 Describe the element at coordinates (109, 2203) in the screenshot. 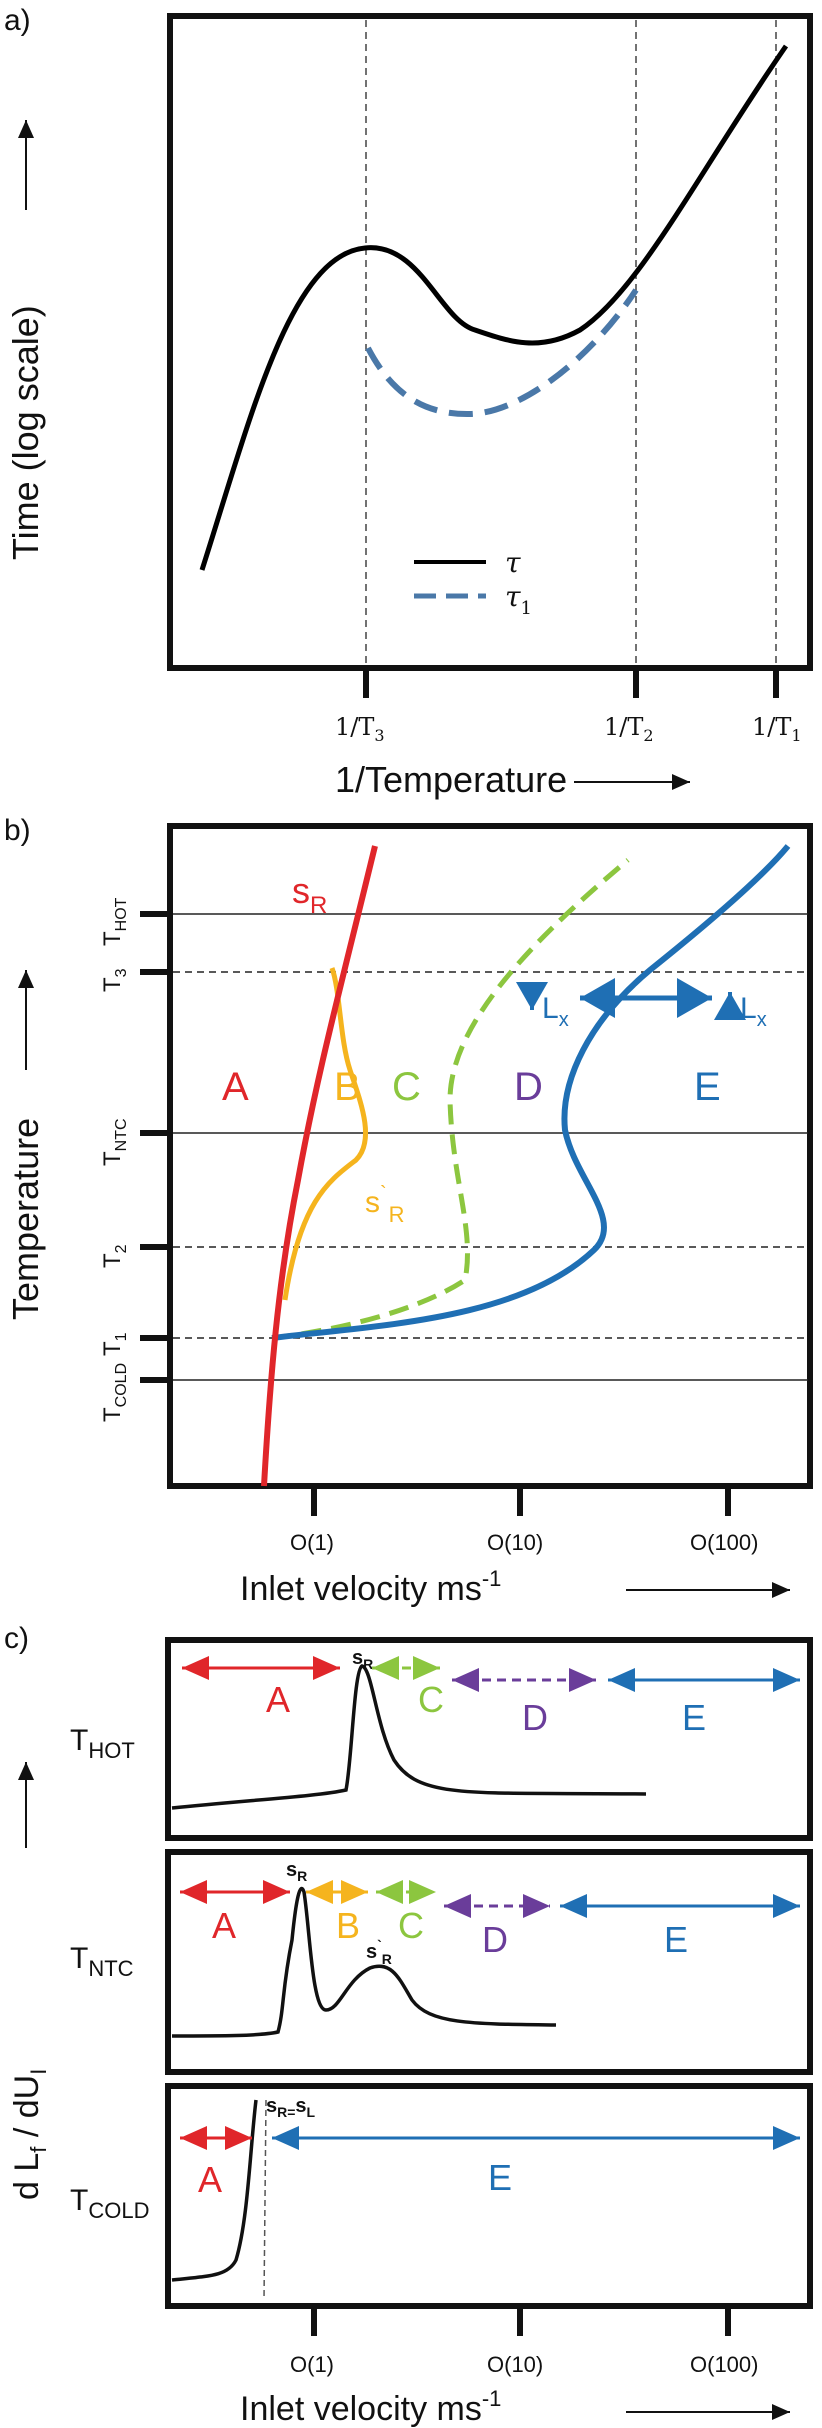

I see `subpanel-cold-temp: TCOLD` at that location.